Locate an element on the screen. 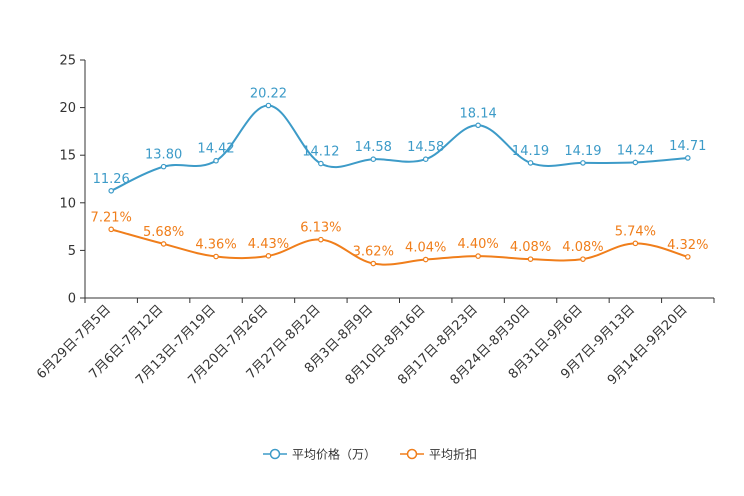 This screenshot has width=744, height=496. data-label: 14.24 is located at coordinates (635, 150).